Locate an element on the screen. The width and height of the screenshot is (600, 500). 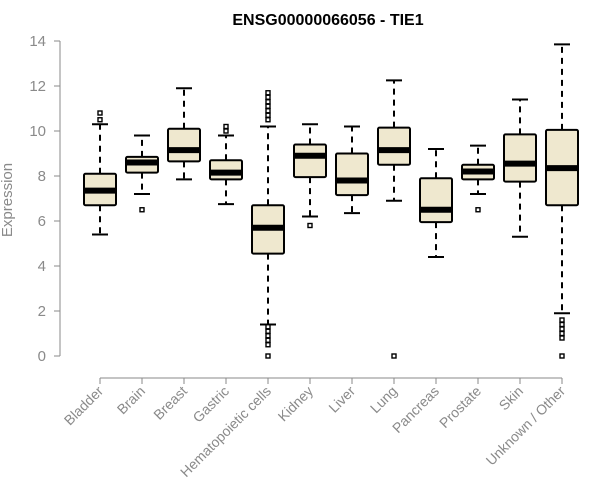
category-label: Skin is located at coordinates (511, 398).